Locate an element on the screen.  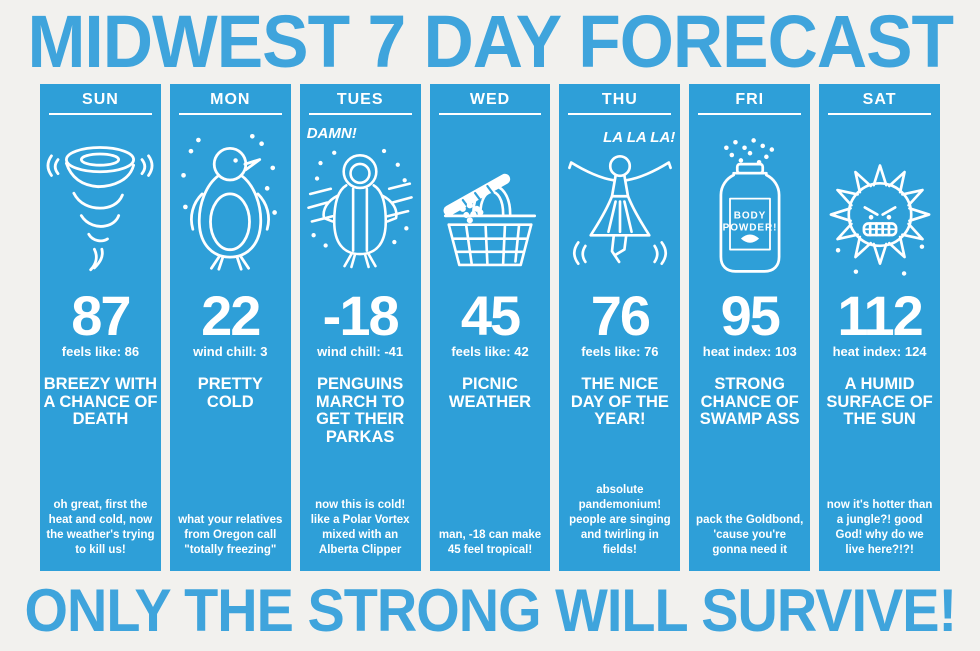
day-label: SUN is located at coordinates (100, 99).